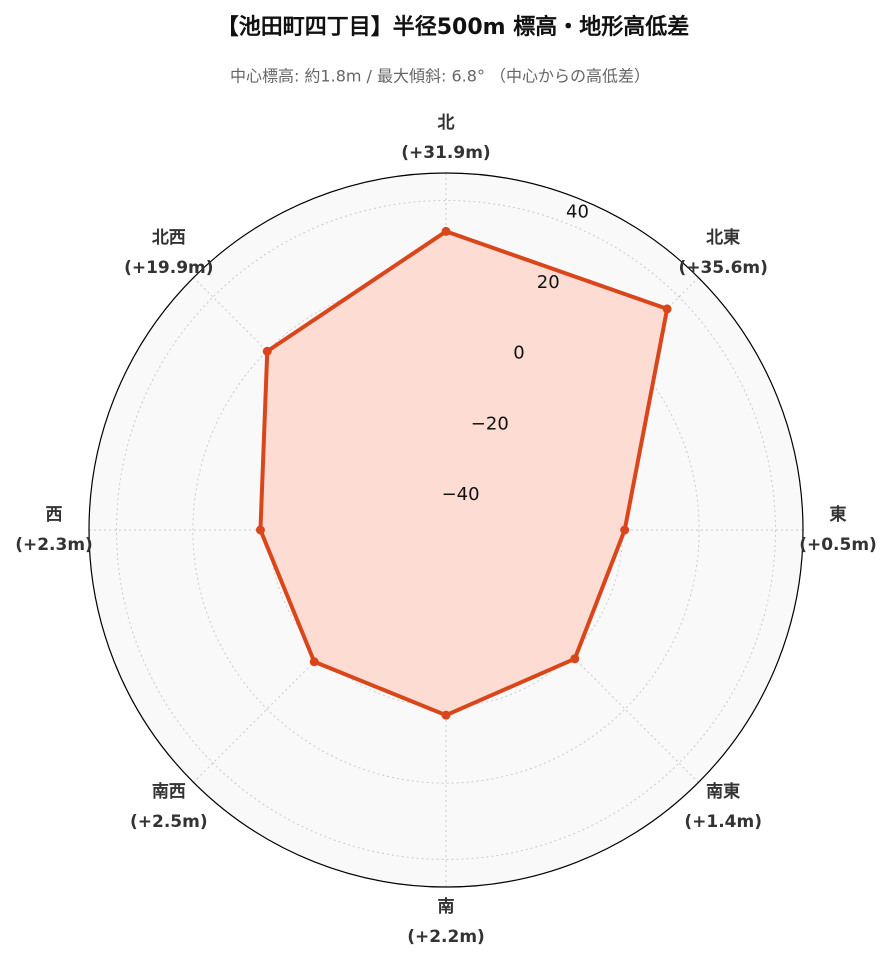  What do you see at coordinates (446, 123) in the screenshot?
I see `category-label: 北` at bounding box center [446, 123].